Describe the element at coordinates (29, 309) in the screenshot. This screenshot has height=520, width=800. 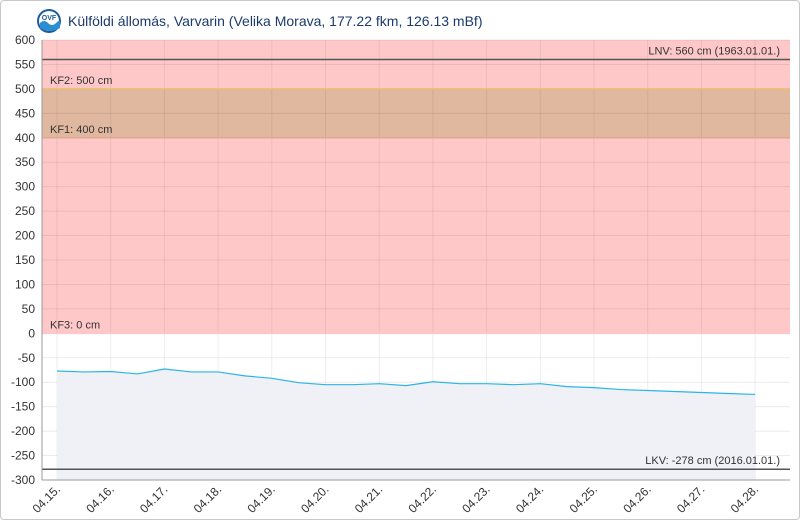
I see `y-tick-label: 50` at that location.